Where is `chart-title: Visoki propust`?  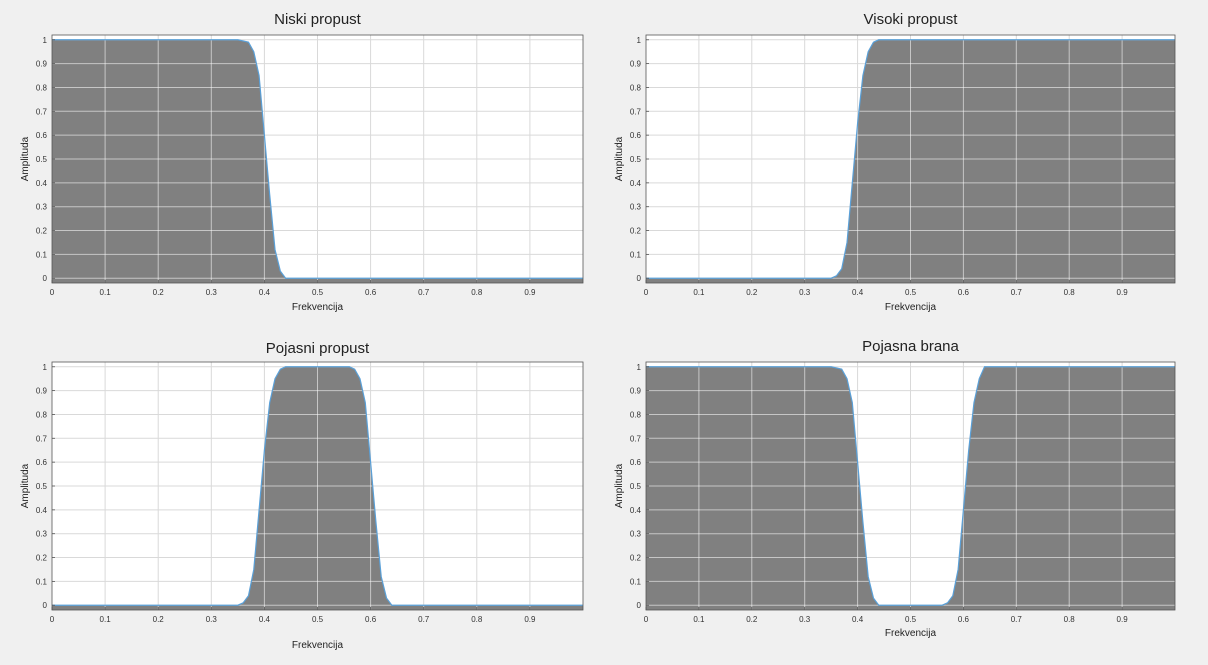 chart-title: Visoki propust is located at coordinates (911, 19).